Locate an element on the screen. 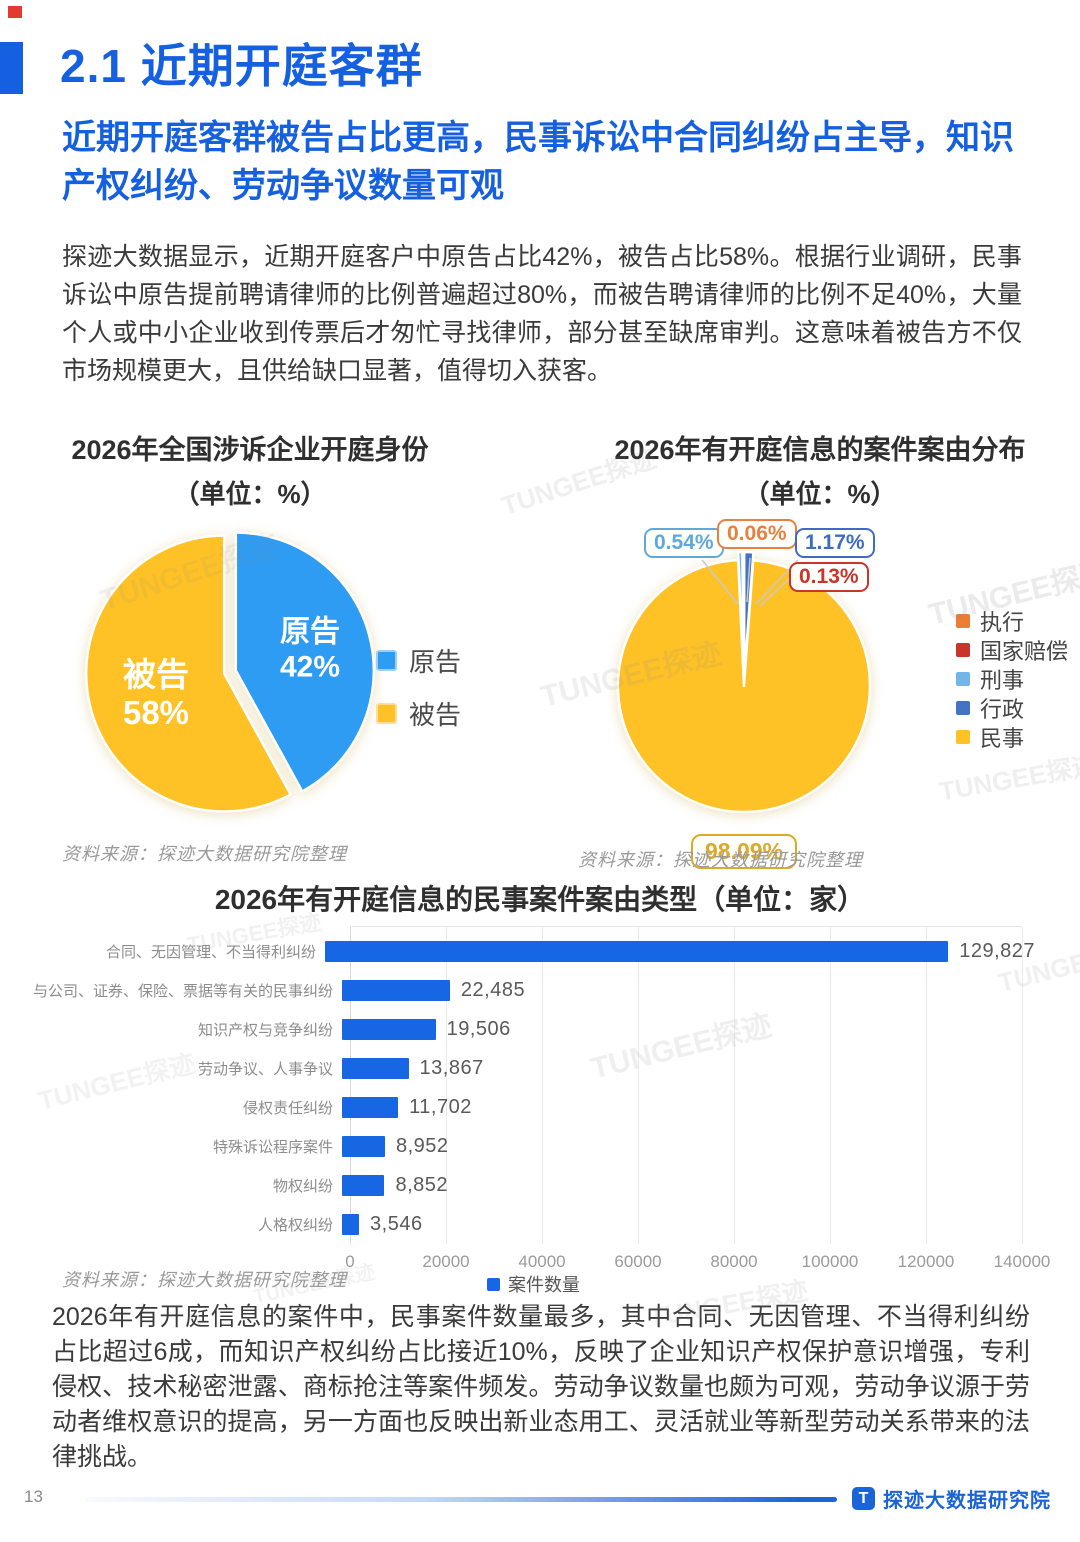 The image size is (1080, 1542). bar-value-label: 129,827 is located at coordinates (997, 951).